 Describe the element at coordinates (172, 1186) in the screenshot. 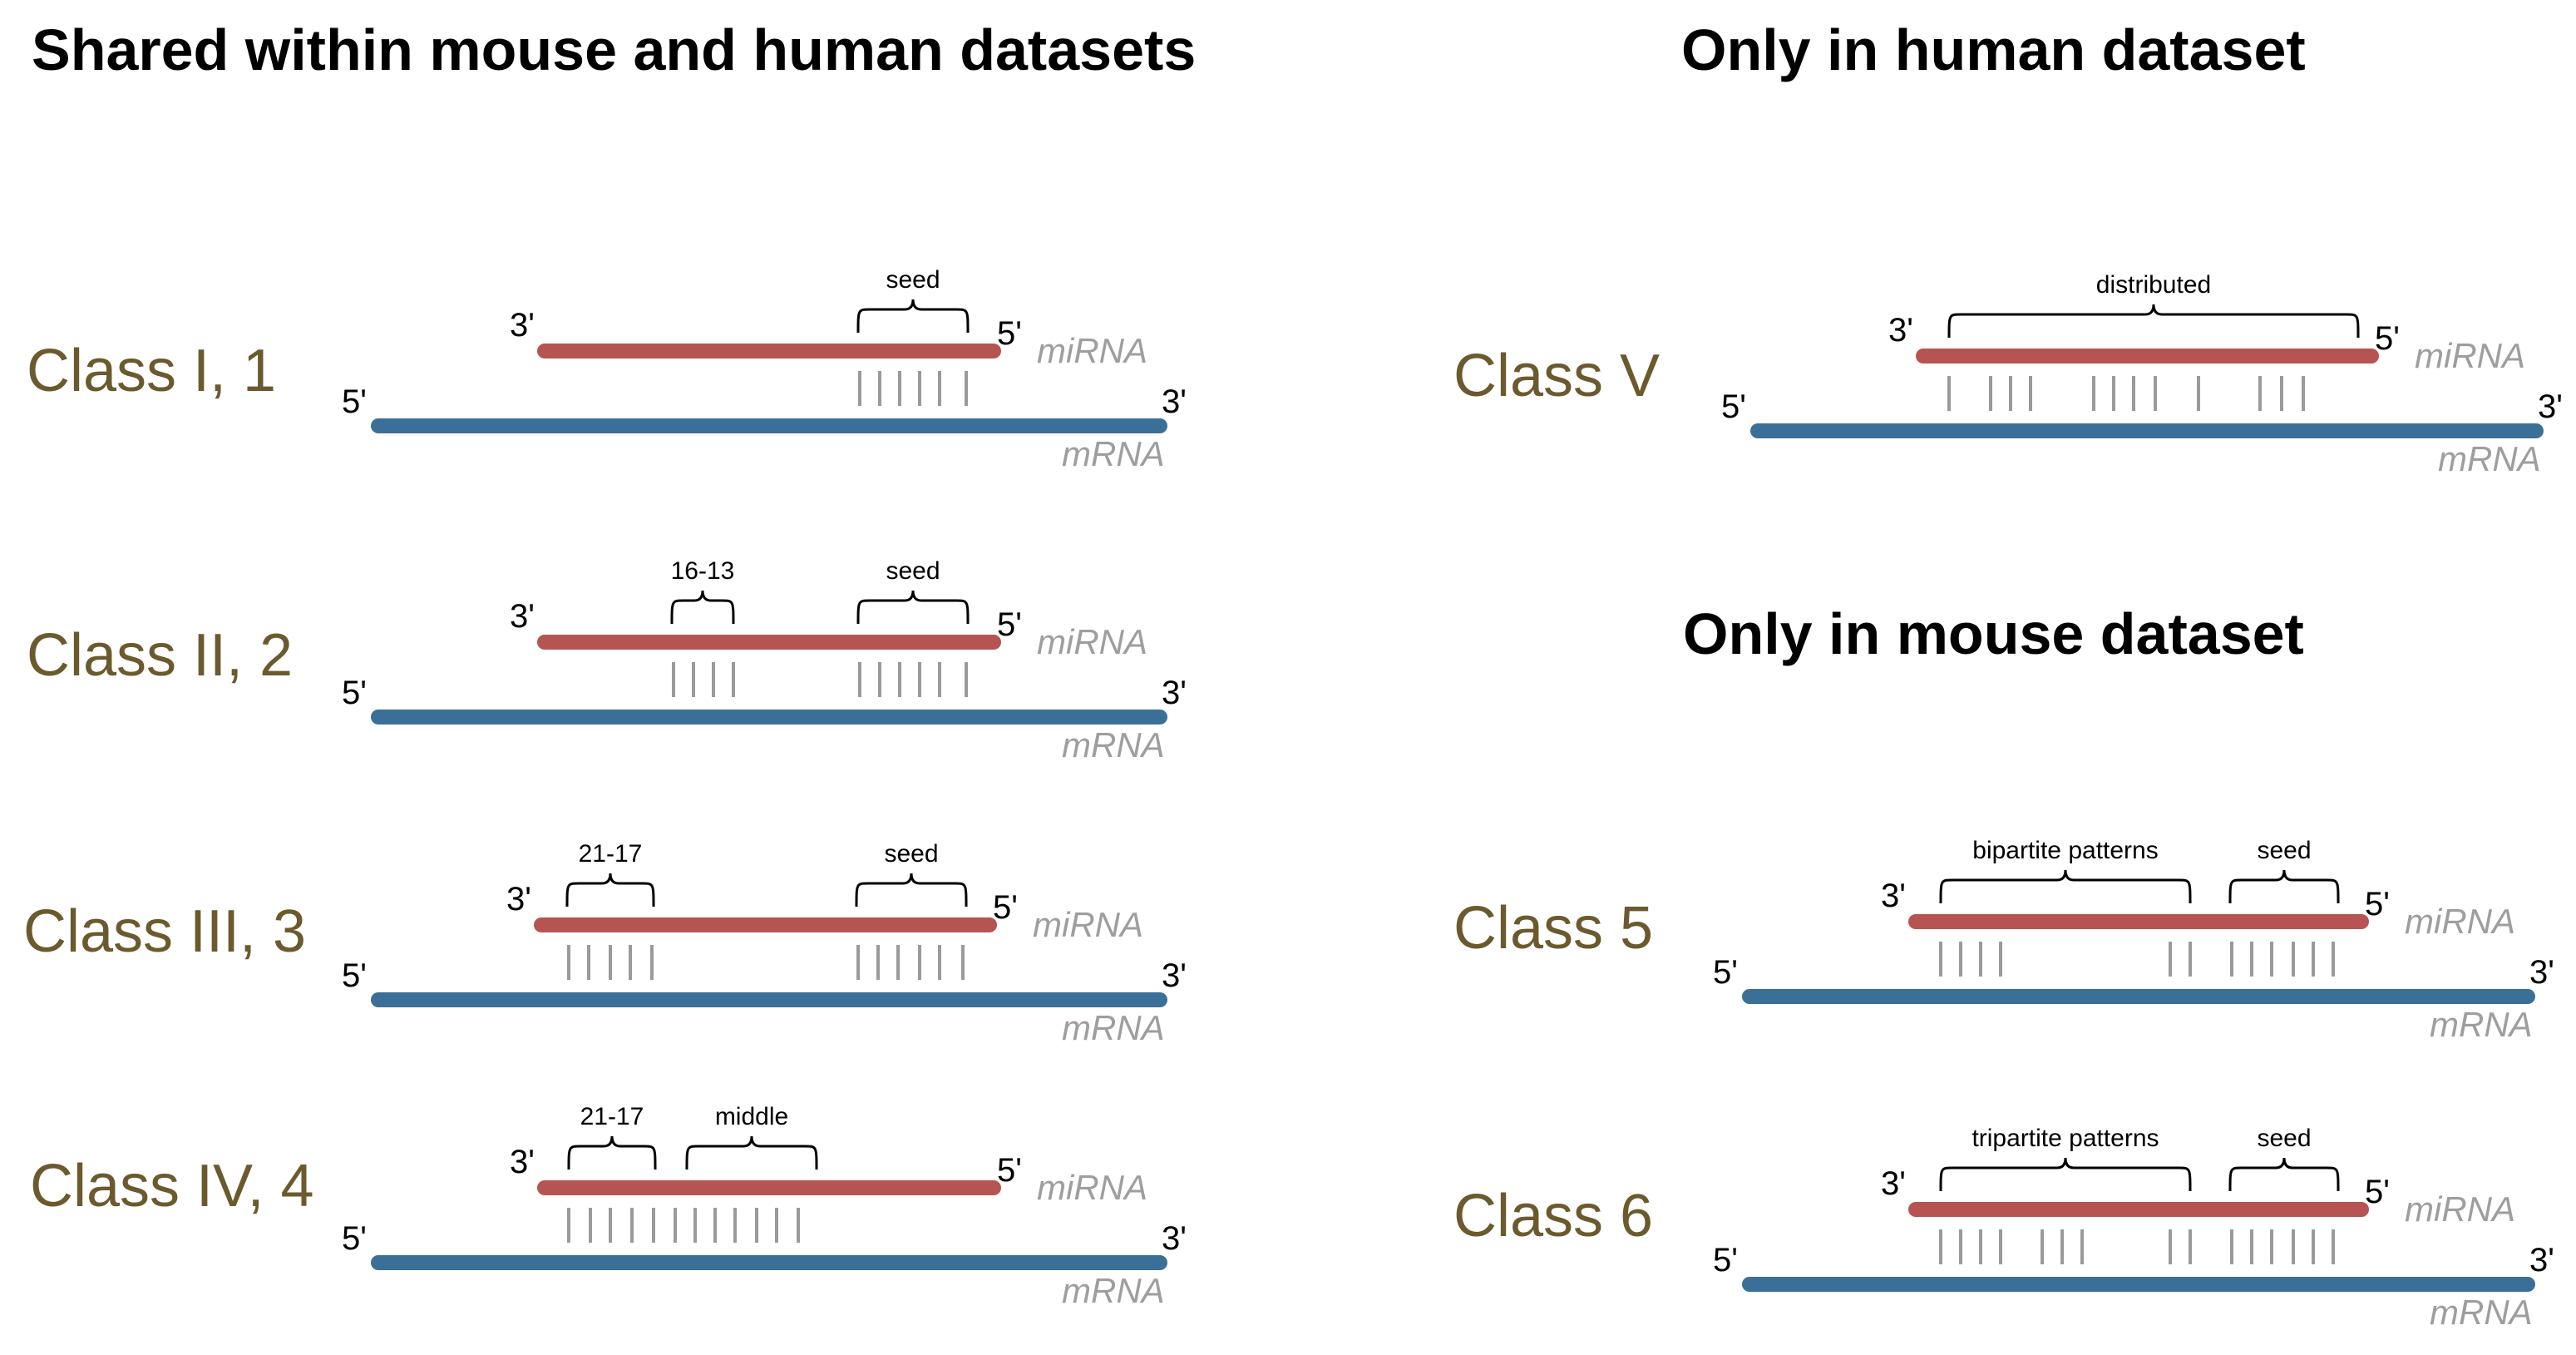

I see `class-label: Class IV, 4` at that location.